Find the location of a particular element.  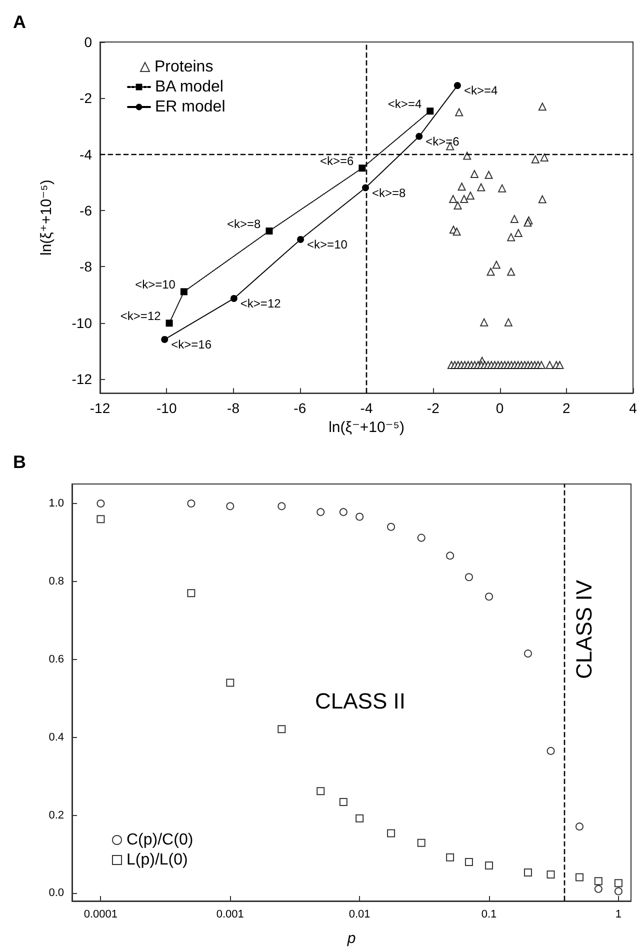

legend-label: Proteins is located at coordinates (184, 67).